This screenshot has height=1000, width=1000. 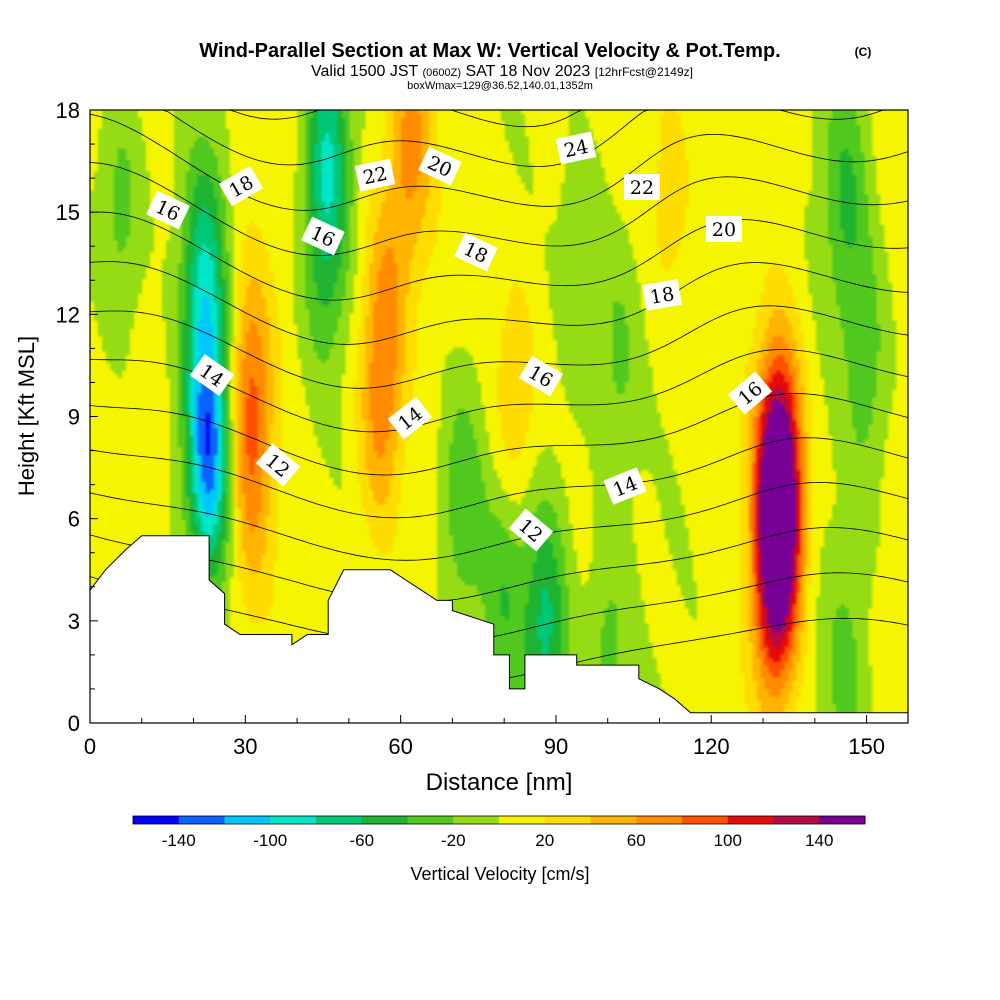 What do you see at coordinates (636, 840) in the screenshot?
I see `colorbar-tick-label: 60` at bounding box center [636, 840].